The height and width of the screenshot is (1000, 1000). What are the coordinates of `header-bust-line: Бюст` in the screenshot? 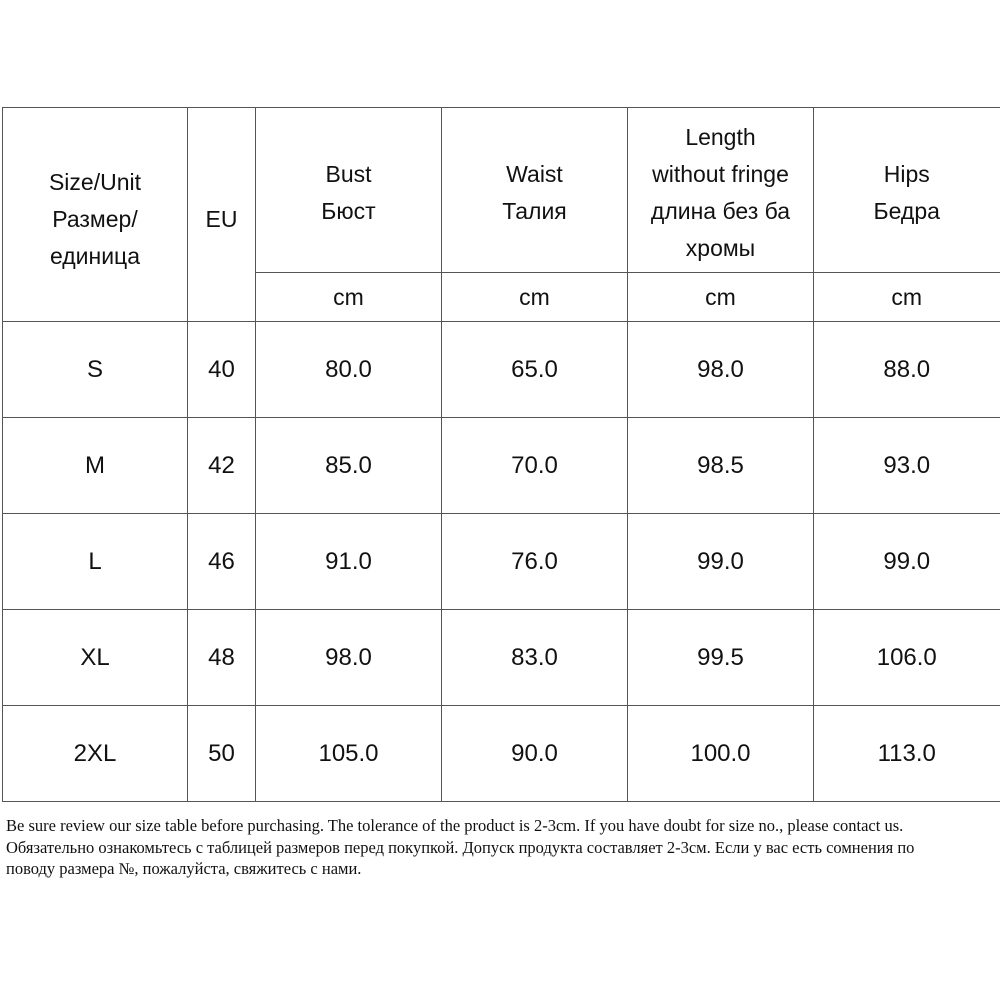 It's located at (348, 211).